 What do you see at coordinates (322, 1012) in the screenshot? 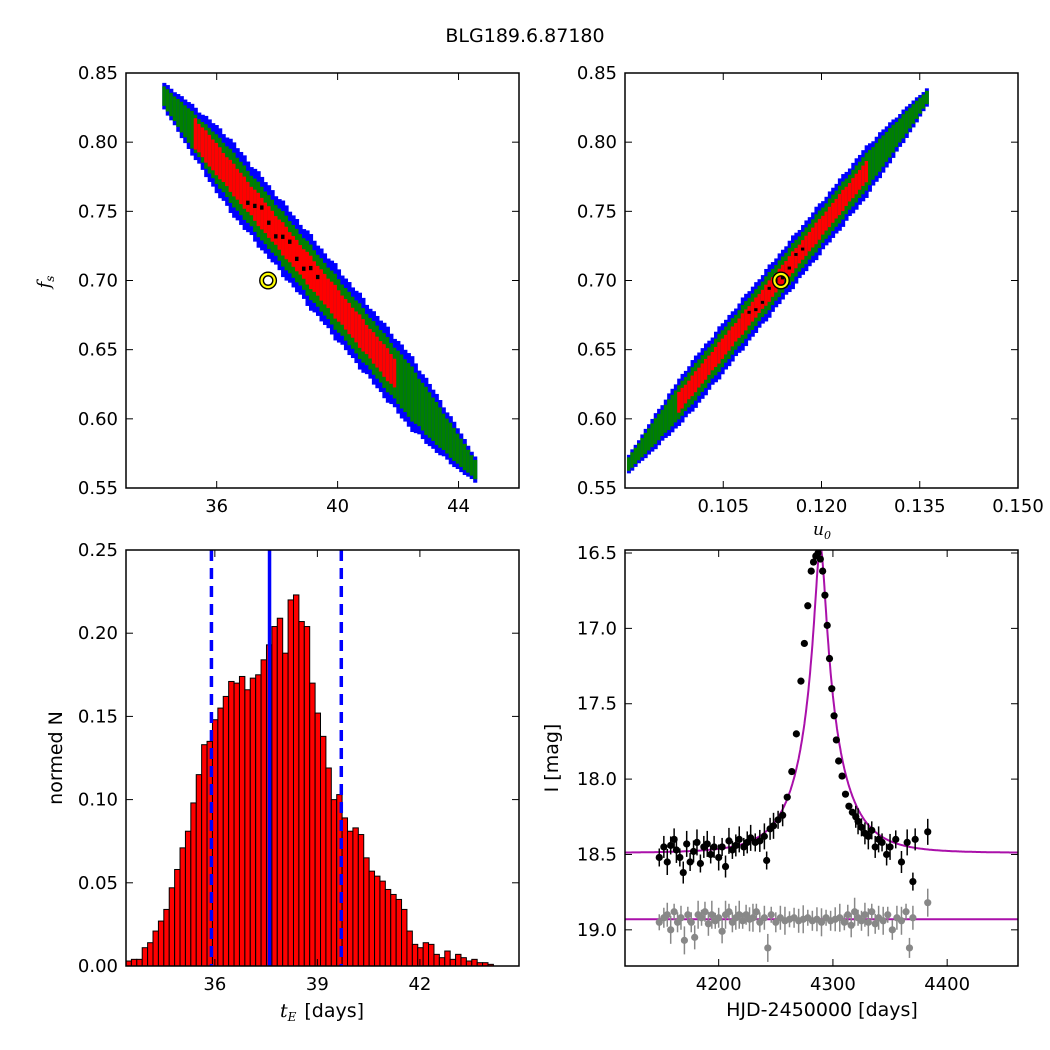
I see `tE-histogram-xlabel: tE [days]` at bounding box center [322, 1012].